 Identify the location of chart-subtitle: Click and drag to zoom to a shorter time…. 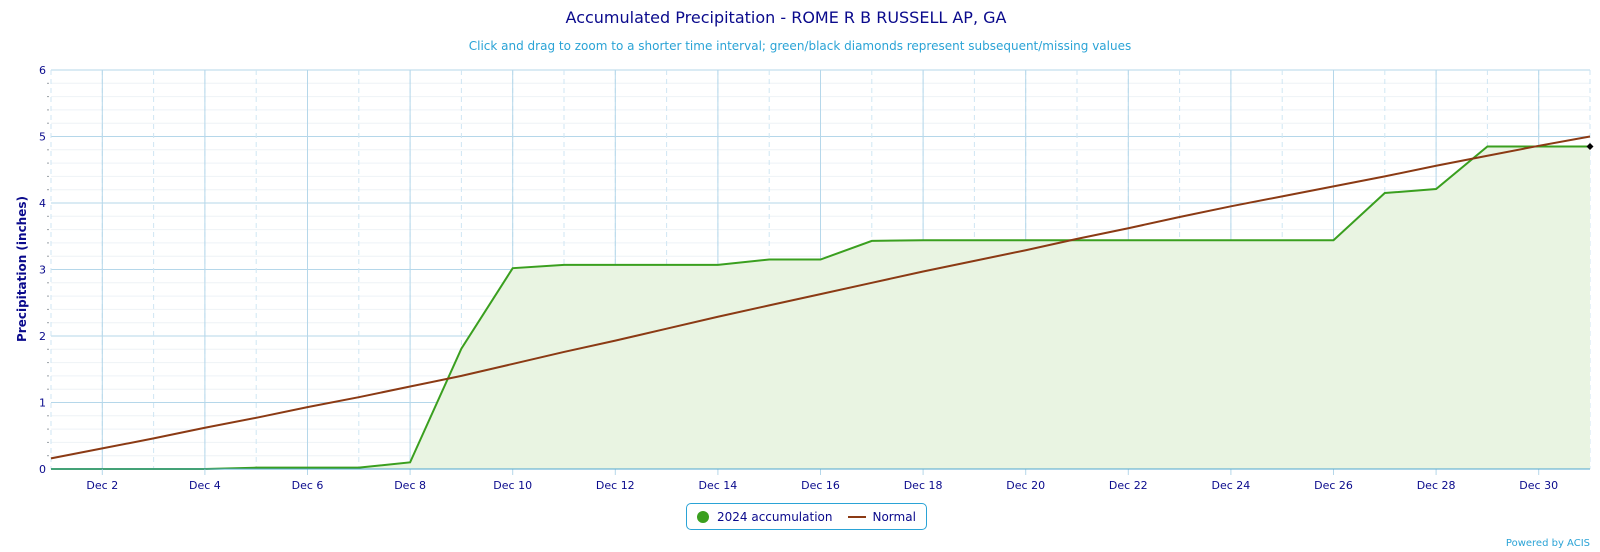
(800, 46).